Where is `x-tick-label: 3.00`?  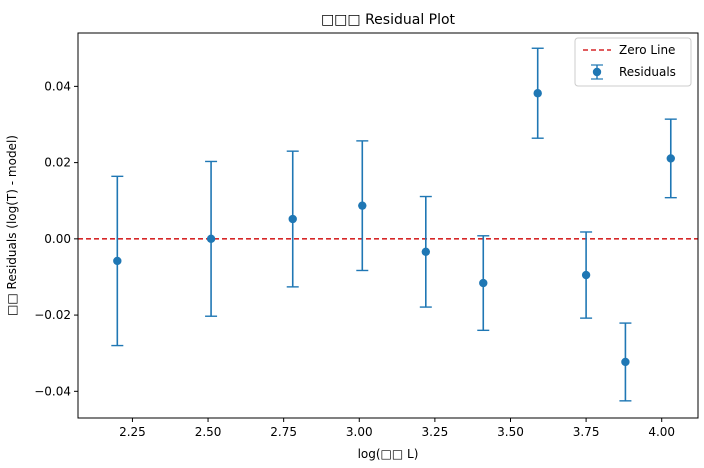 x-tick-label: 3.00 is located at coordinates (359, 432).